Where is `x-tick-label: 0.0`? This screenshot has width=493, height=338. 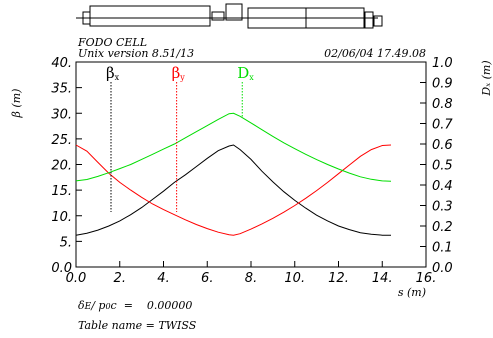 x-tick-label: 0.0 is located at coordinates (76, 278).